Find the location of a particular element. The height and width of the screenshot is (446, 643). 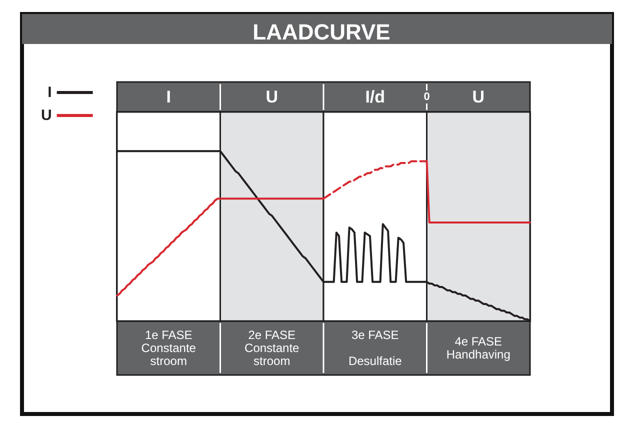

legend-label: U is located at coordinates (46, 115).